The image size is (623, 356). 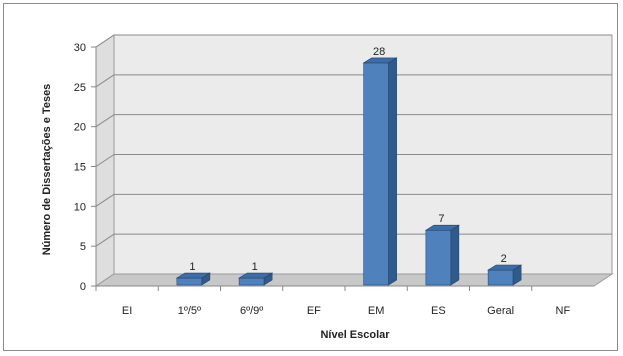 I want to click on x-axis-title: Nível Escolar, so click(x=355, y=335).